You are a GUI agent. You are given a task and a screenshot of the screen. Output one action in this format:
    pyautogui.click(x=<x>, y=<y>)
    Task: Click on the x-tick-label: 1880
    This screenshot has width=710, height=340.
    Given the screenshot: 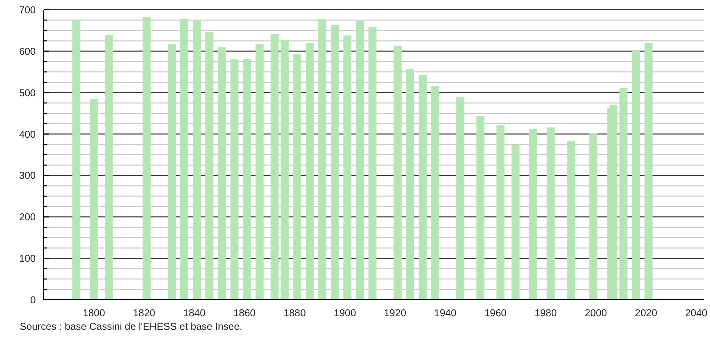 What is the action you would take?
    pyautogui.click(x=295, y=314)
    